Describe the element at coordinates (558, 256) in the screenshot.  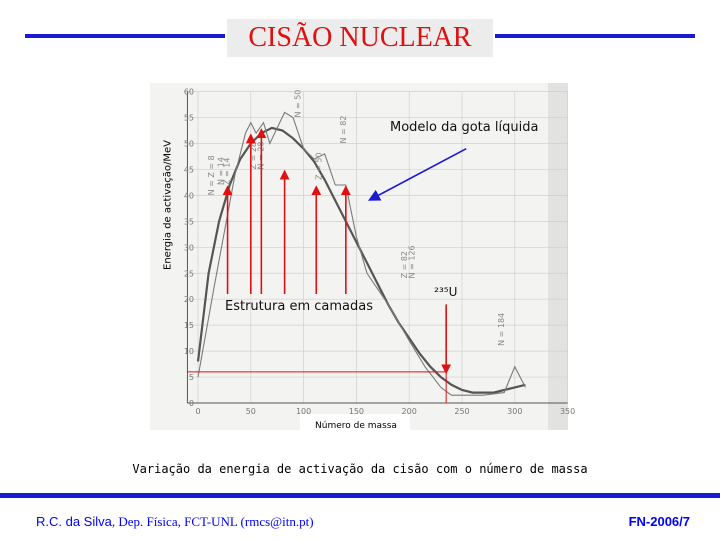
I see `scan-frame-right` at that location.